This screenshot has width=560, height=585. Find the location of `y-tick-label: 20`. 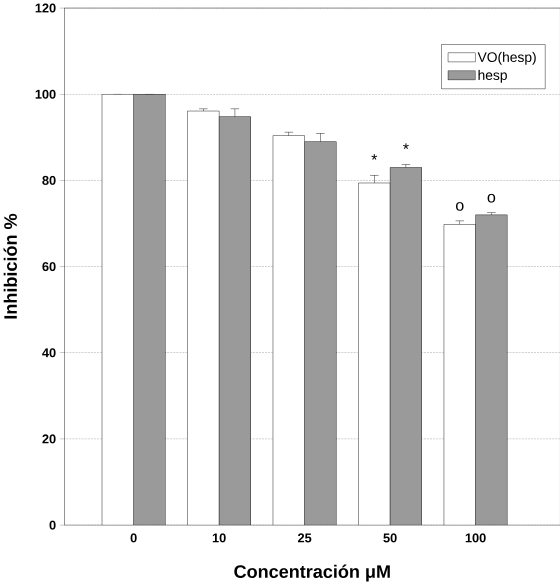

y-tick-label: 20 is located at coordinates (49, 439).